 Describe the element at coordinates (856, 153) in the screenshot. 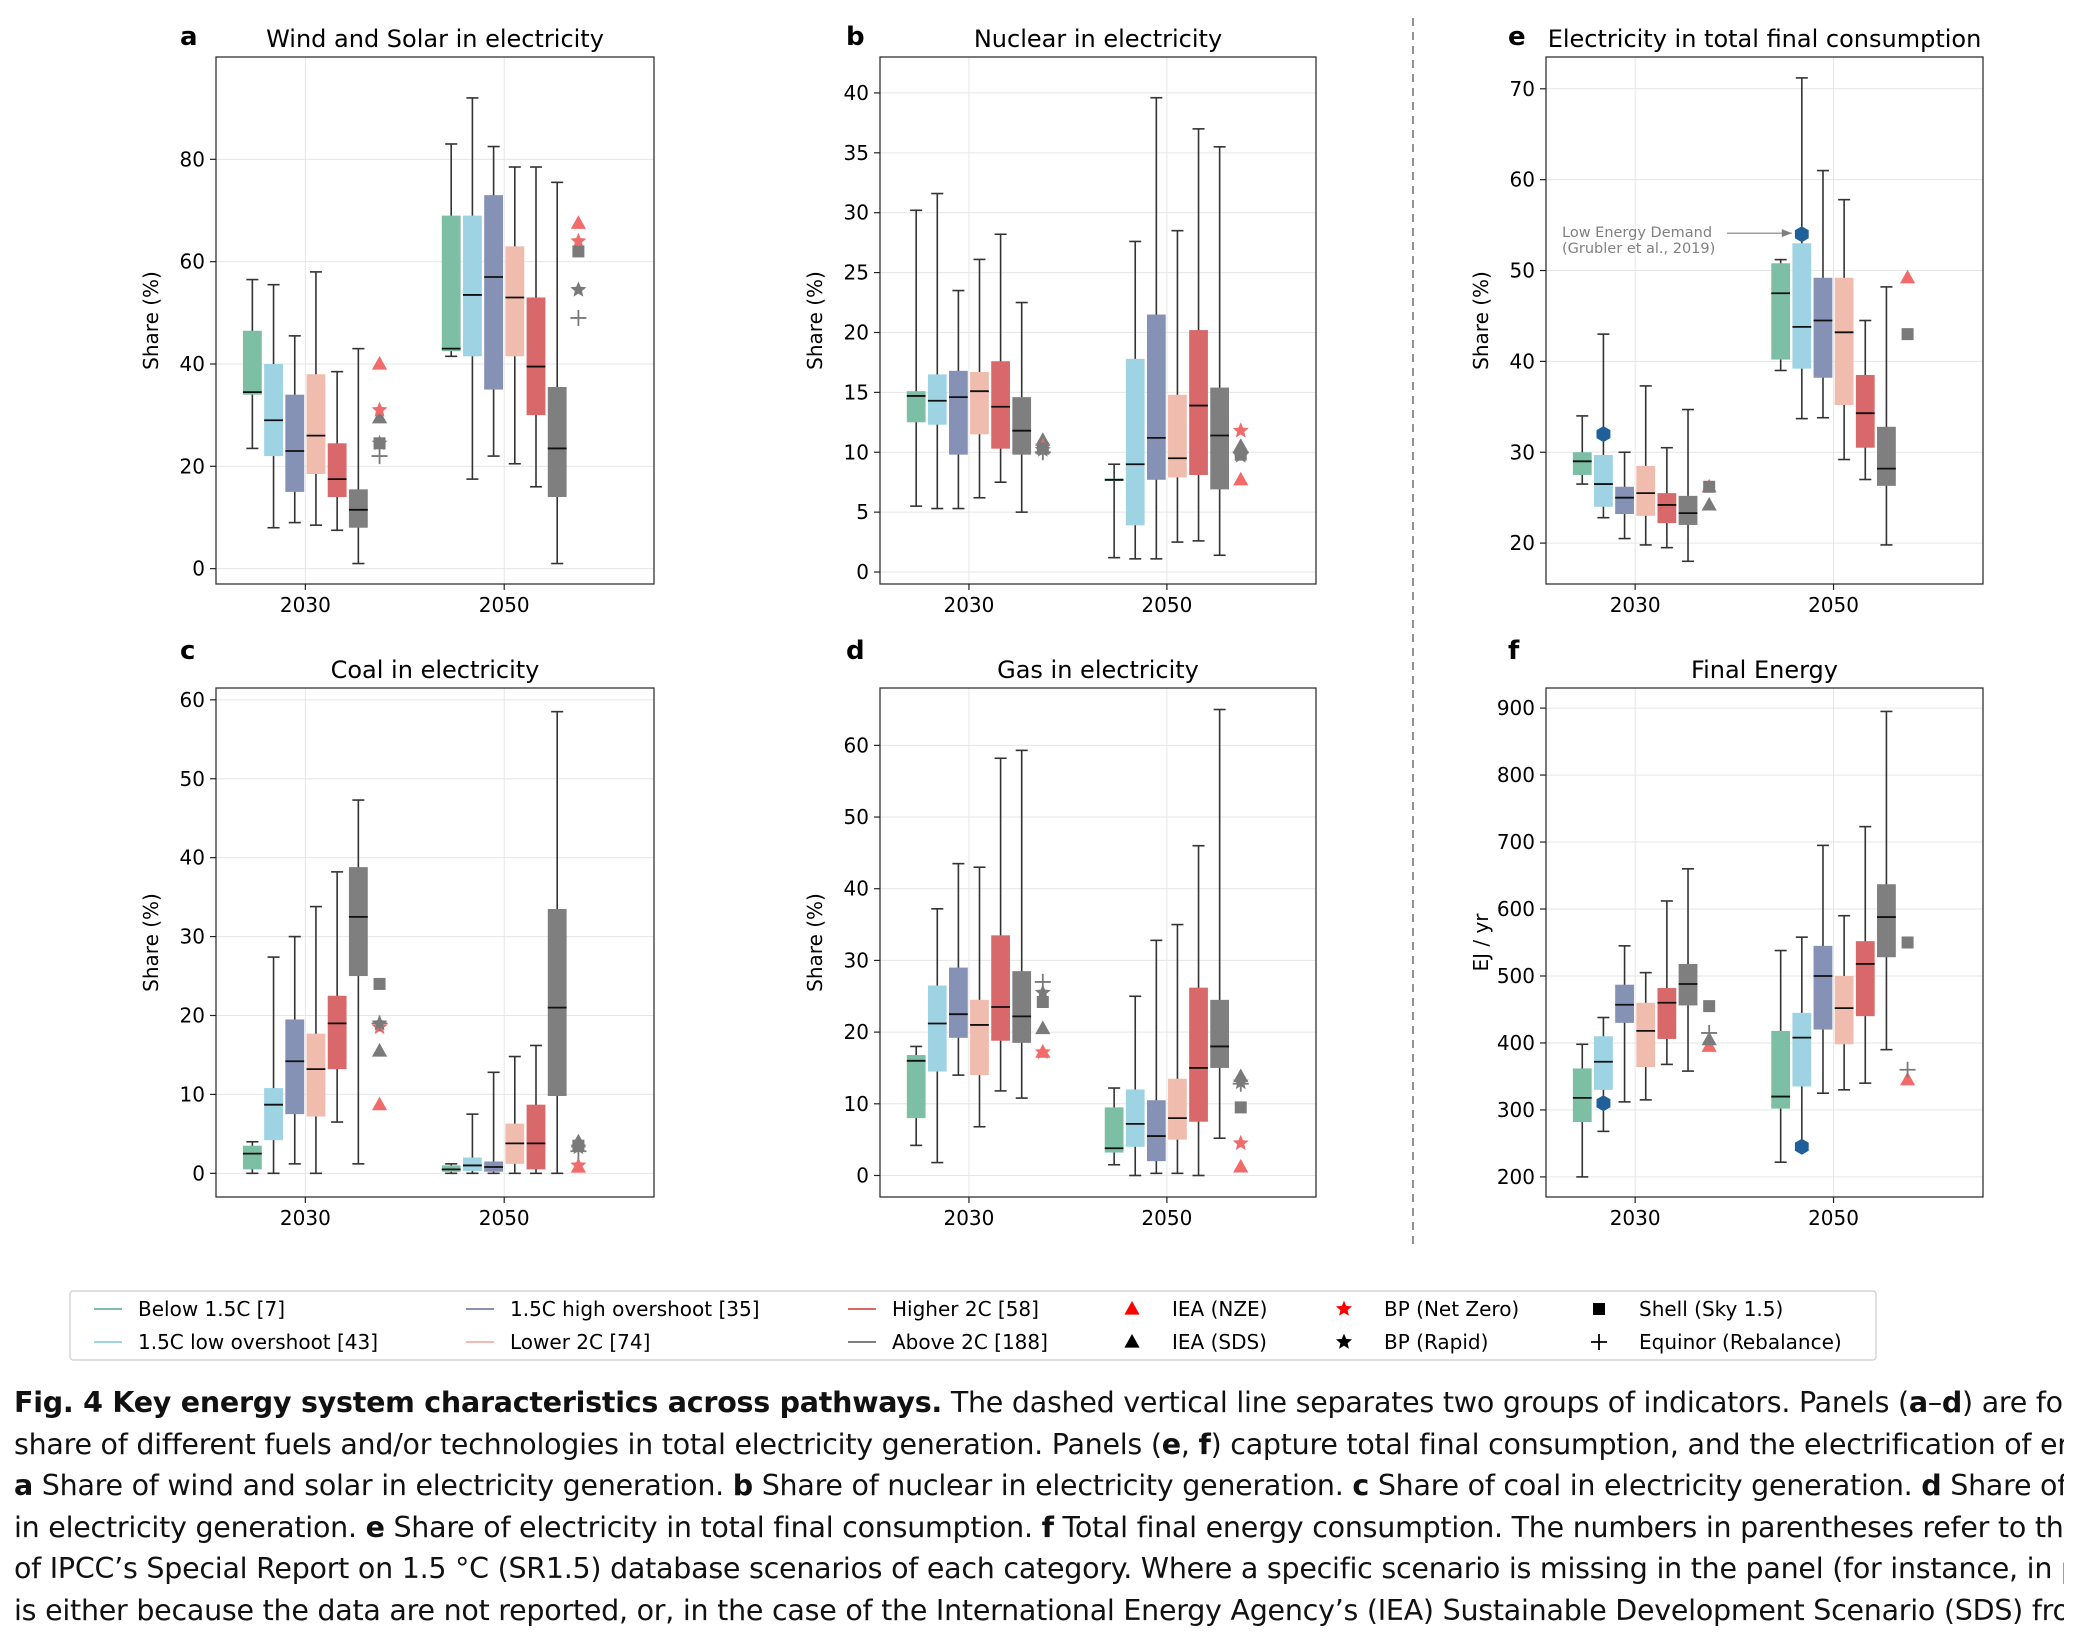

I see `y-tick-label: 35` at that location.